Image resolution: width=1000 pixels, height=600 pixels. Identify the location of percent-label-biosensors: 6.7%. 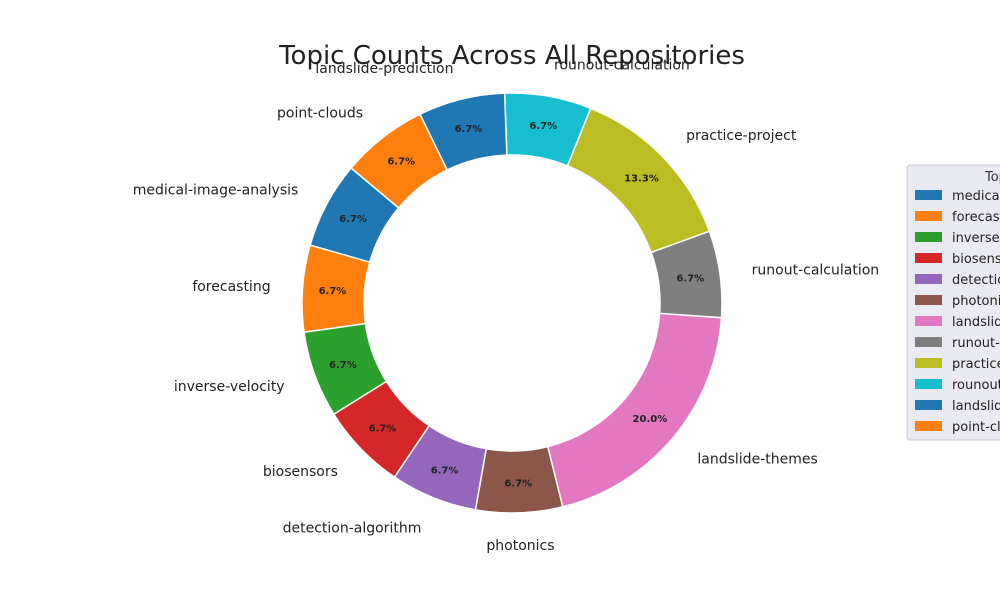
(383, 429).